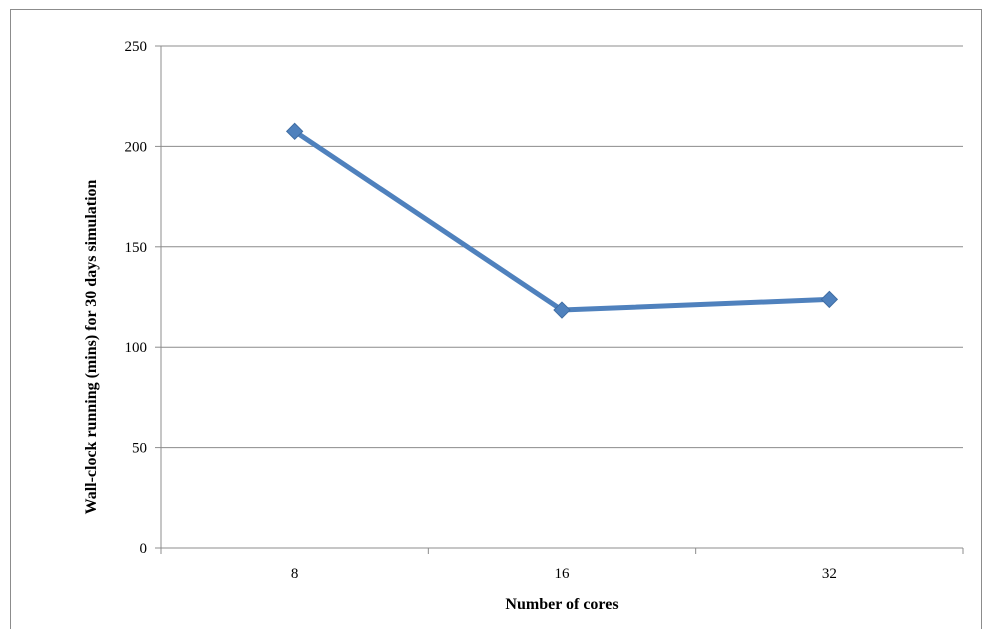 This screenshot has width=983, height=630. Describe the element at coordinates (136, 348) in the screenshot. I see `y-tick-label: 100` at that location.